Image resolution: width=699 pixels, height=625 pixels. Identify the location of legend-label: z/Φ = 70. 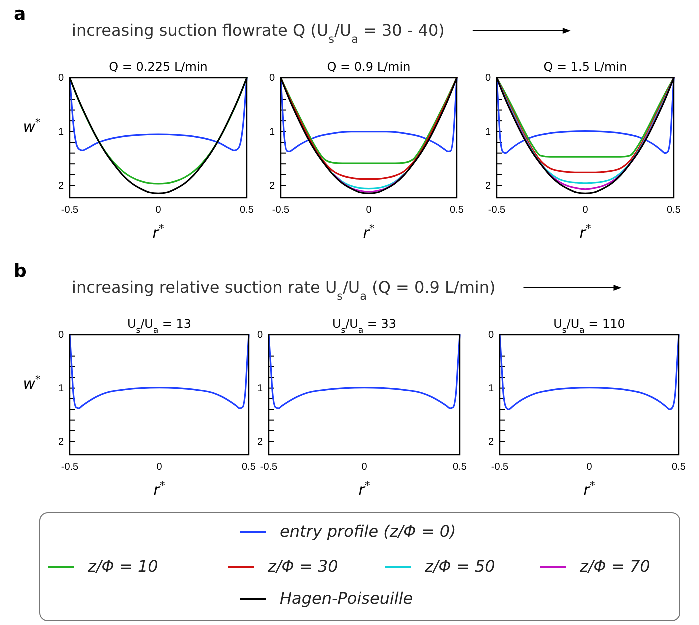
(614, 566).